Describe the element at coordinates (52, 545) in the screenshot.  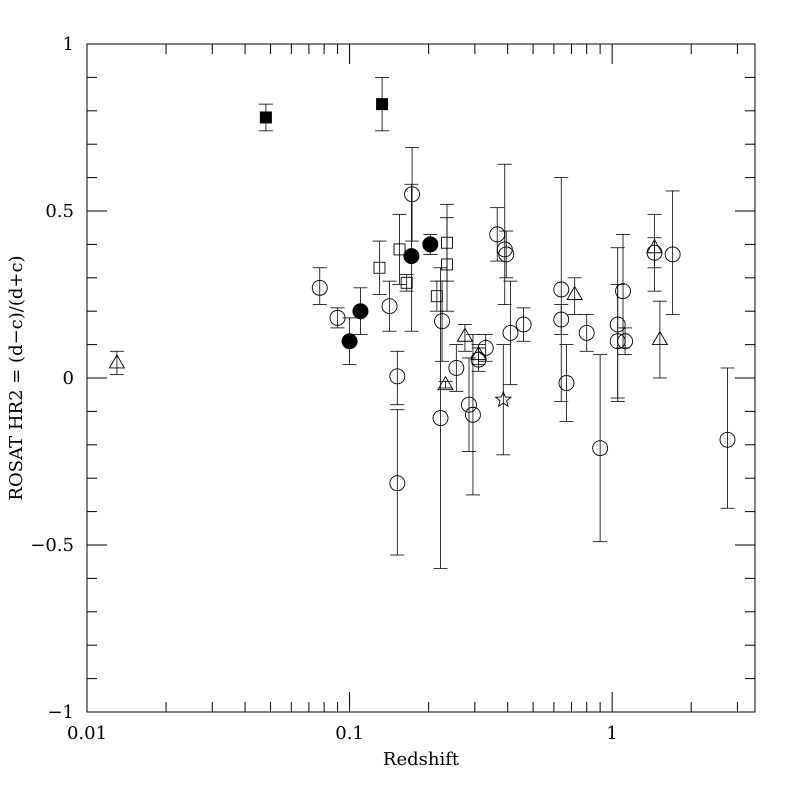
I see `y-tick-label: −0.5` at that location.